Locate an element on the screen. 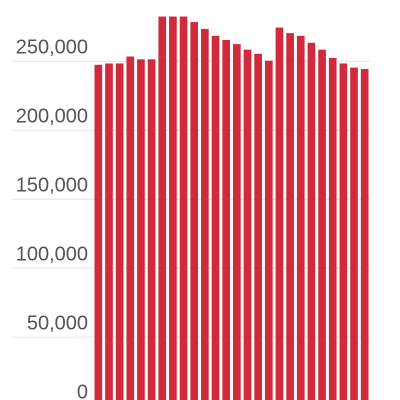 This screenshot has width=400, height=400. y-tick-label: 250,000 is located at coordinates (52, 48).